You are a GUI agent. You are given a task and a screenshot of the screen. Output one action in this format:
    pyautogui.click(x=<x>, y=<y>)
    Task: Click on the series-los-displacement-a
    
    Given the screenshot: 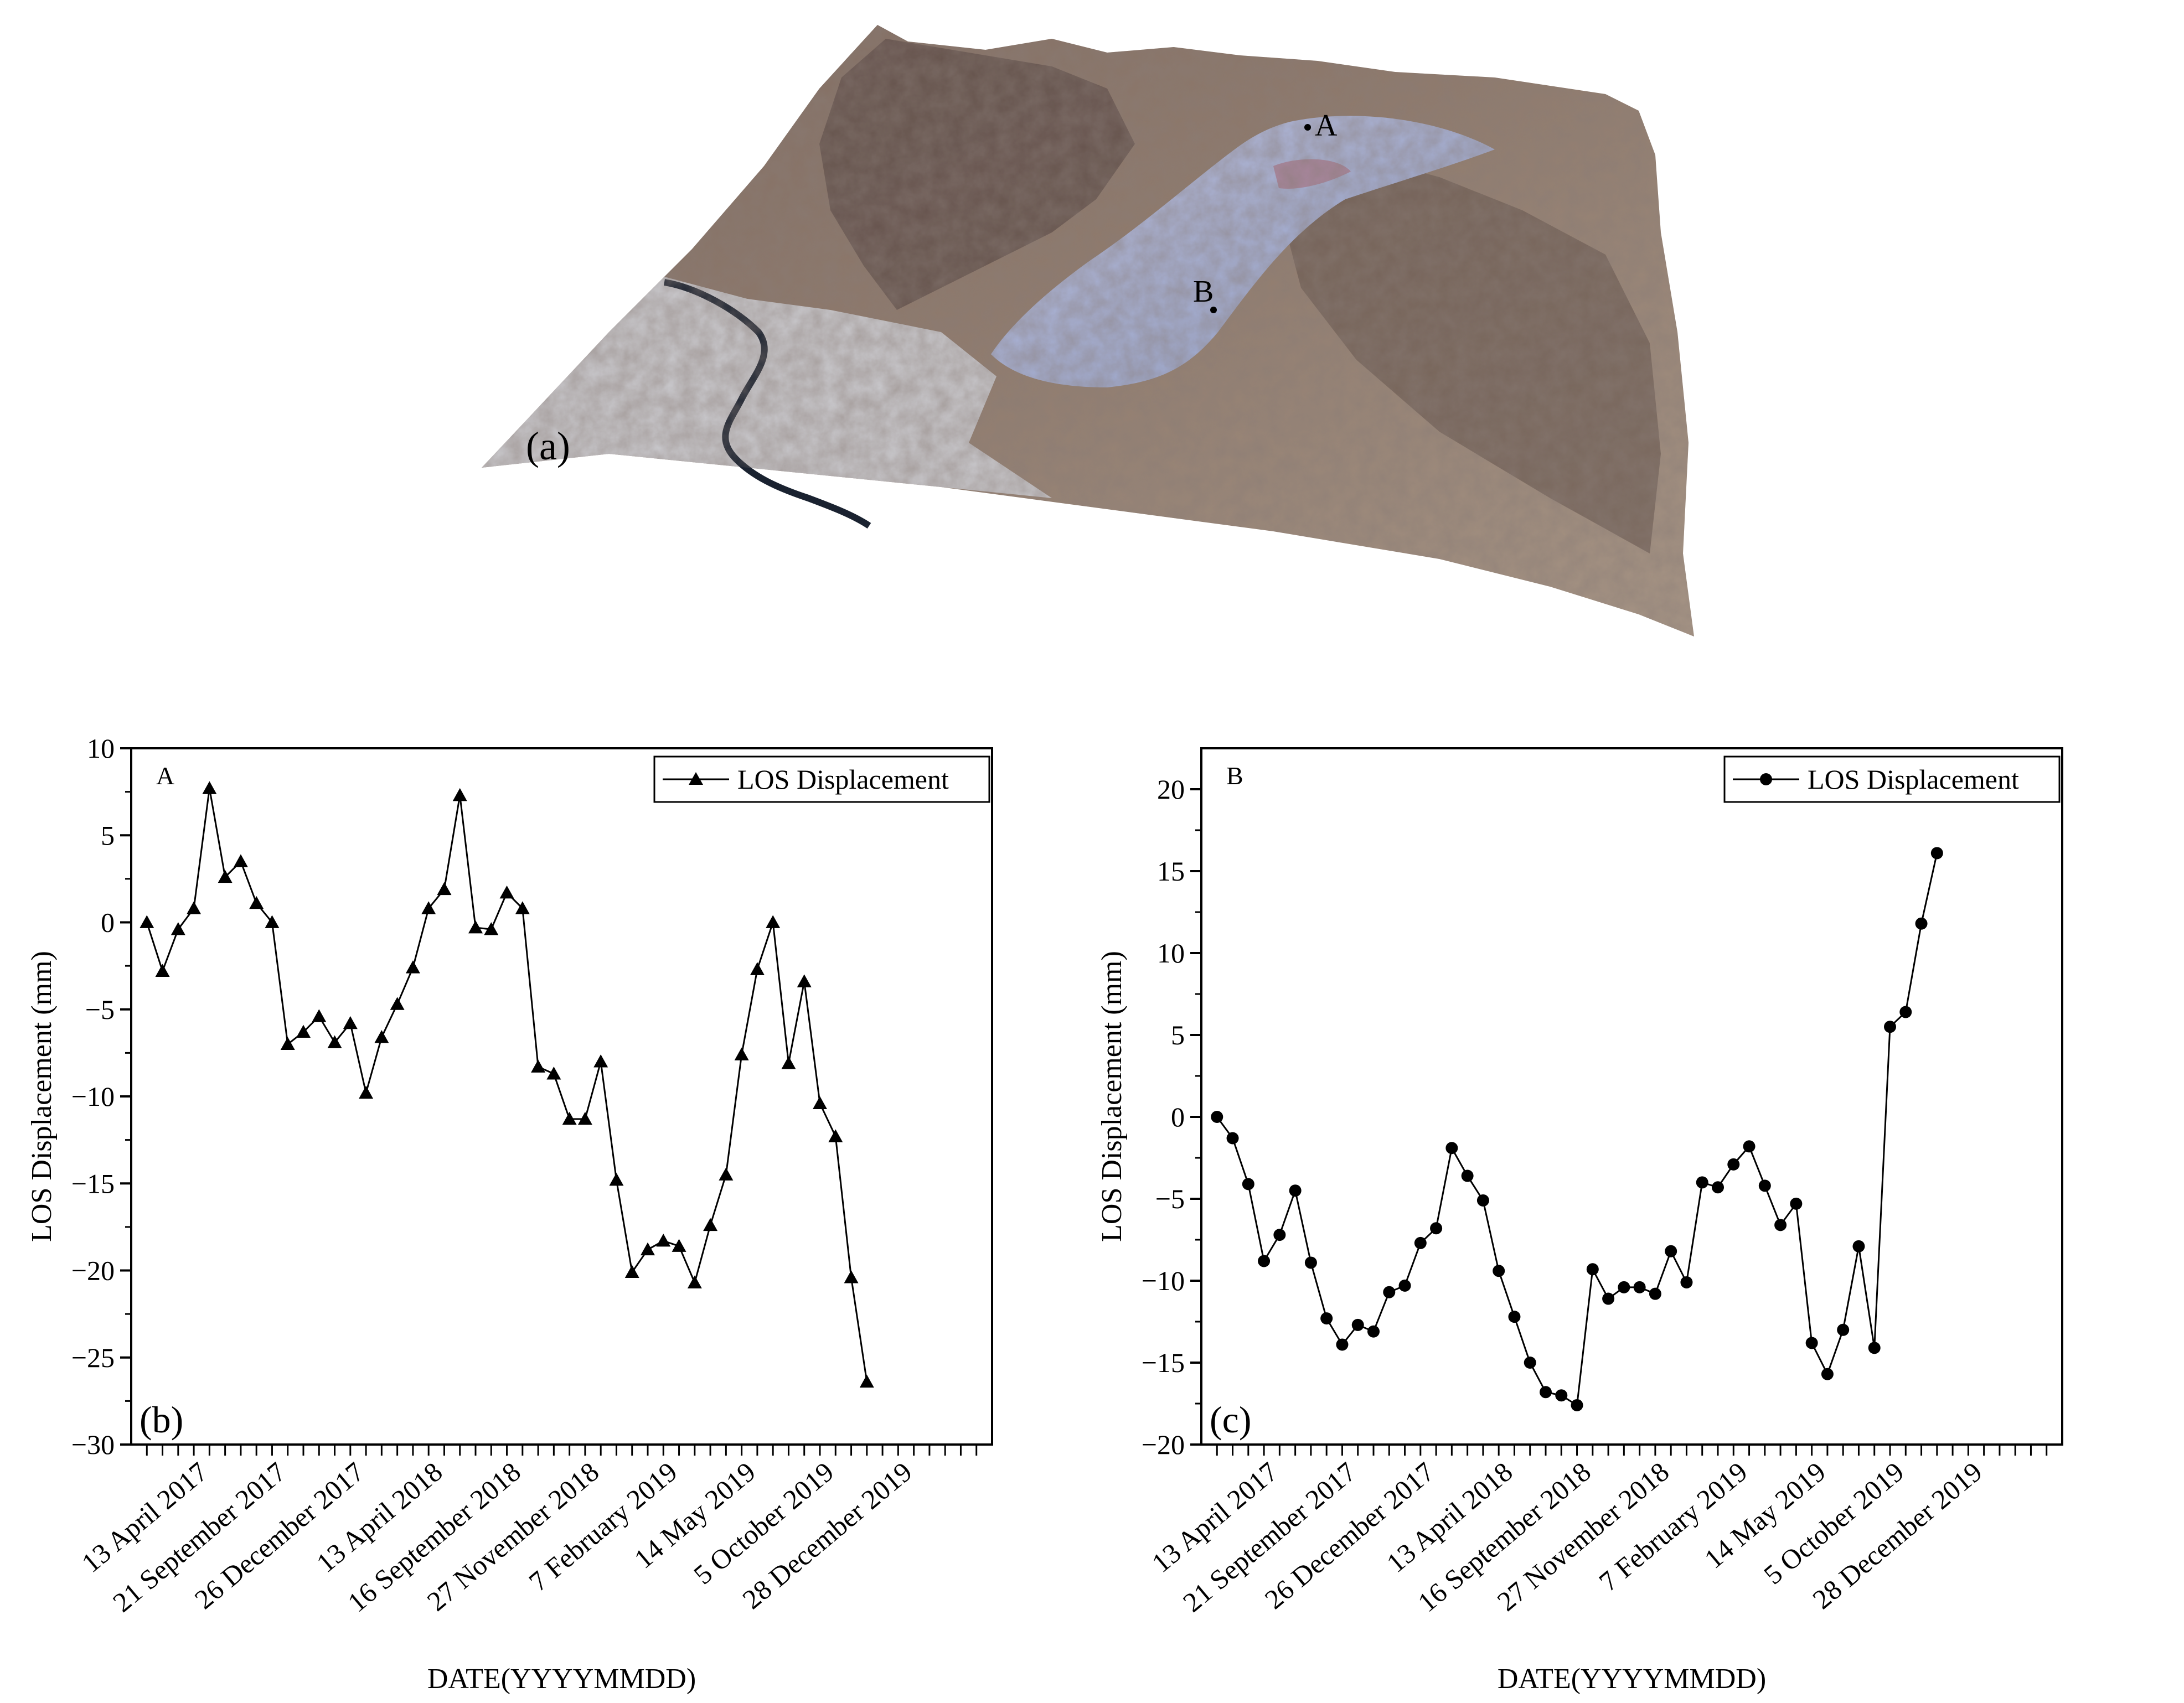 What is the action you would take?
    pyautogui.click(x=507, y=1084)
    